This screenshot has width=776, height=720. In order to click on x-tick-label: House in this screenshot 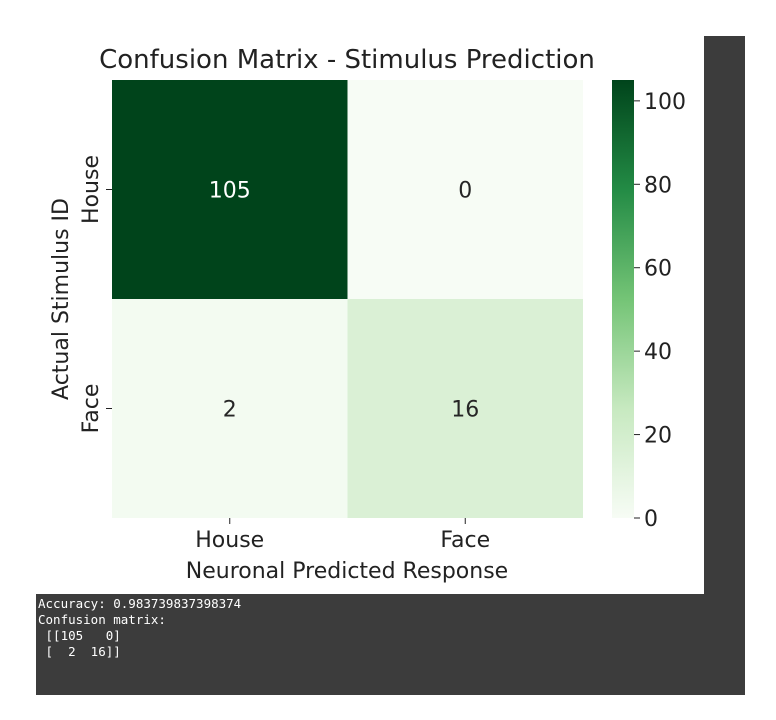, I will do `click(229, 540)`.